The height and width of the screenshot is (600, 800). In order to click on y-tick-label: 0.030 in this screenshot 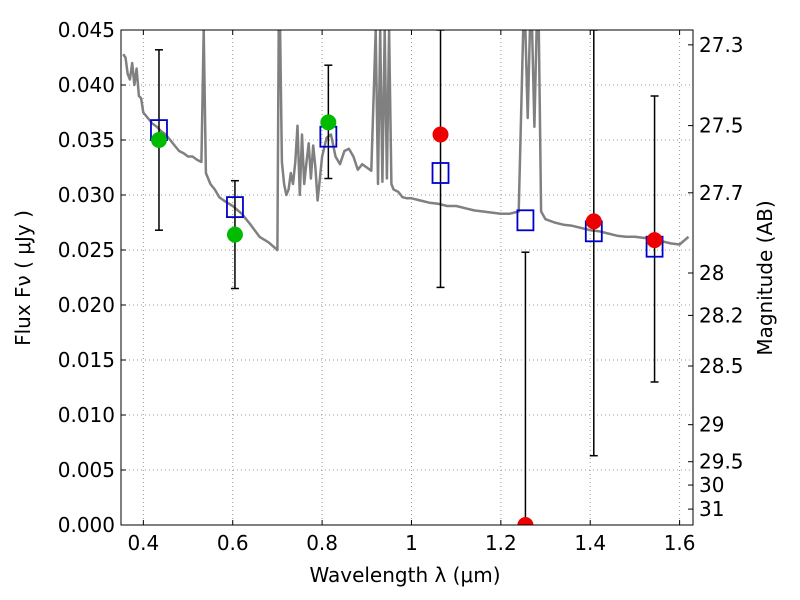, I will do `click(86, 195)`.